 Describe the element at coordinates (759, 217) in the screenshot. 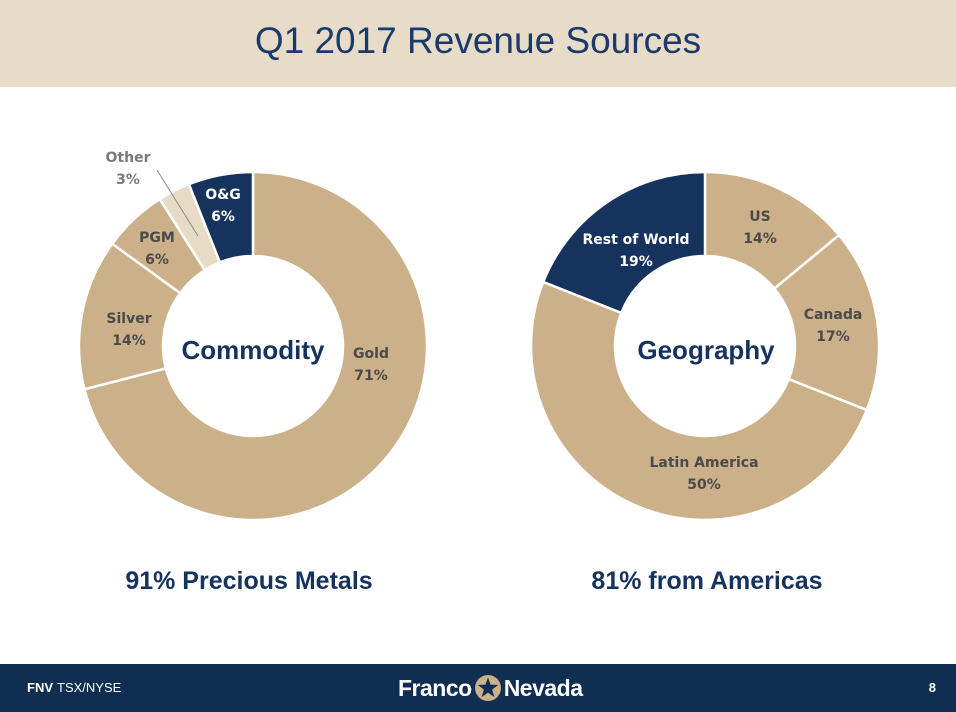

I see `slice-label-us: US` at that location.